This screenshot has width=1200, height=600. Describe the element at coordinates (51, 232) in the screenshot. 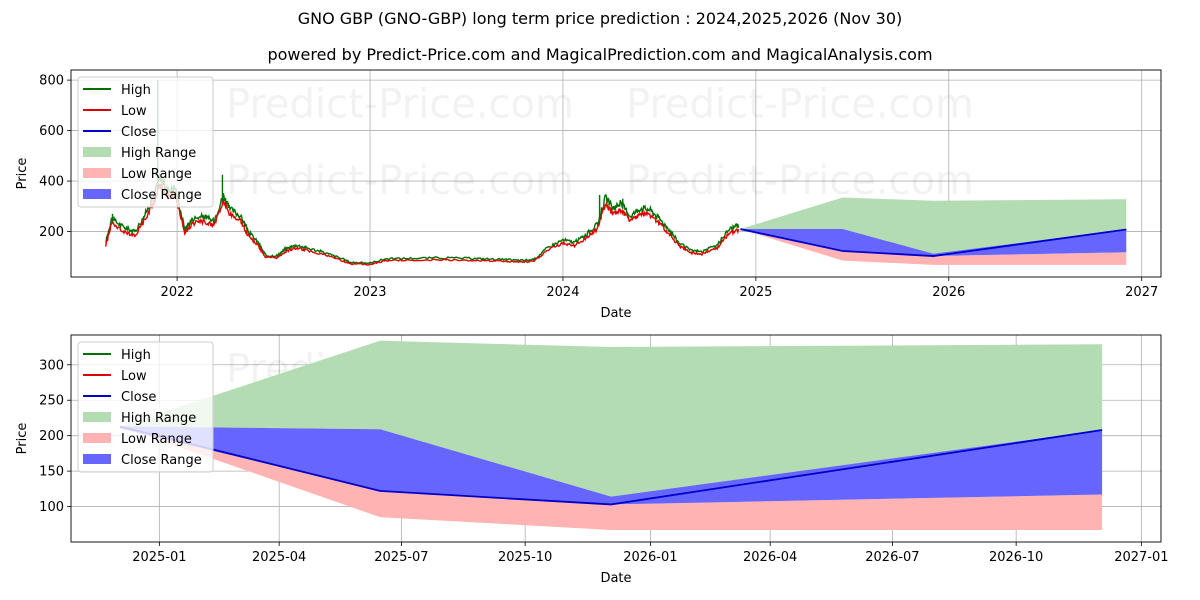

I see `top-y-tick-label: 200` at that location.